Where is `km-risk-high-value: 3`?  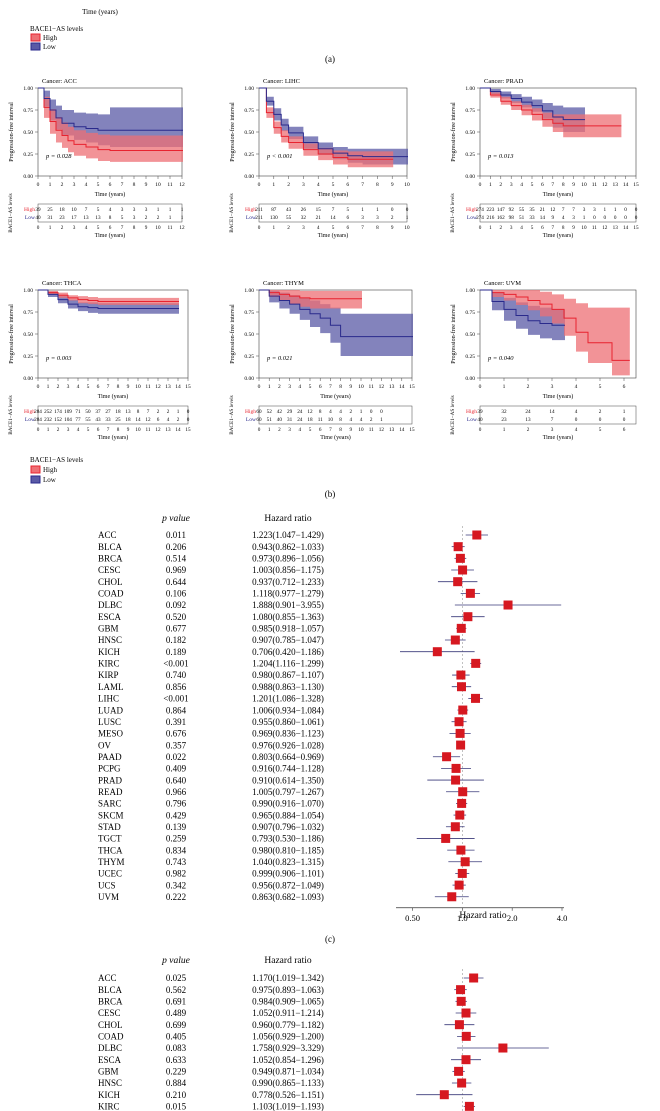 km-risk-high-value: 3 is located at coordinates (146, 210).